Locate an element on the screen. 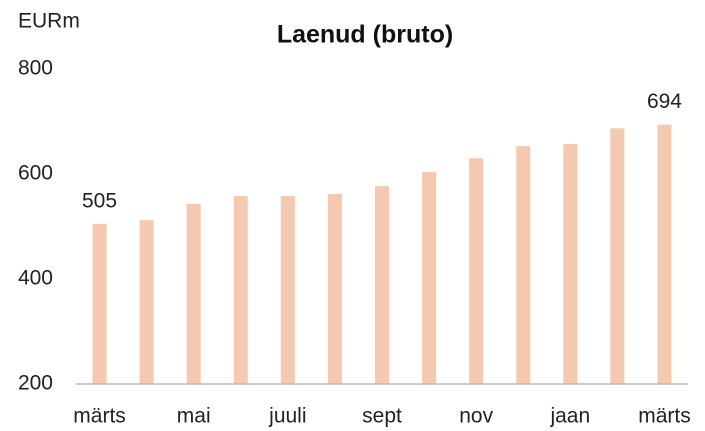  y-tick-label: 400 is located at coordinates (35, 278).